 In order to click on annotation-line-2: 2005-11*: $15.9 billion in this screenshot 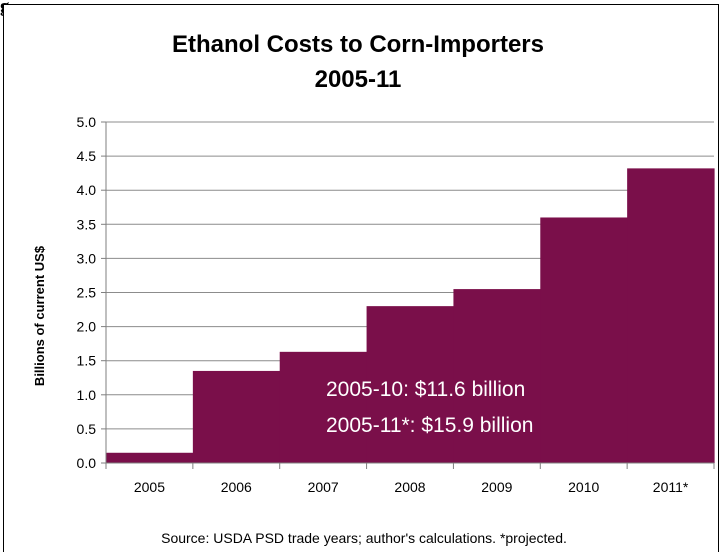, I will do `click(429, 425)`.